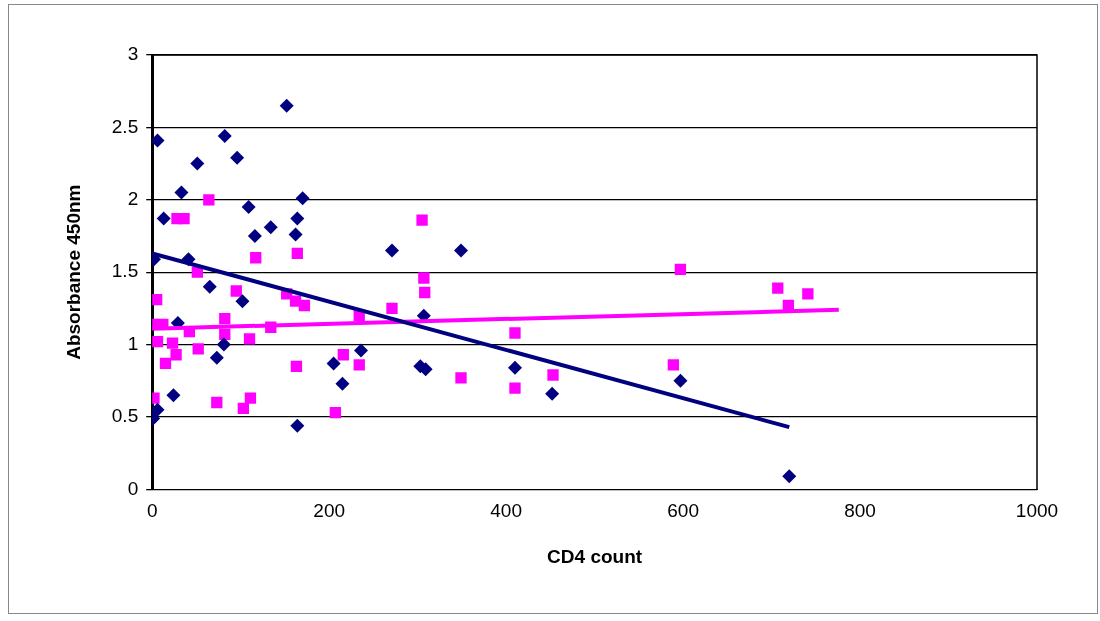  Describe the element at coordinates (73, 272) in the screenshot. I see `y-axis-title: Absorbance 450nm` at that location.